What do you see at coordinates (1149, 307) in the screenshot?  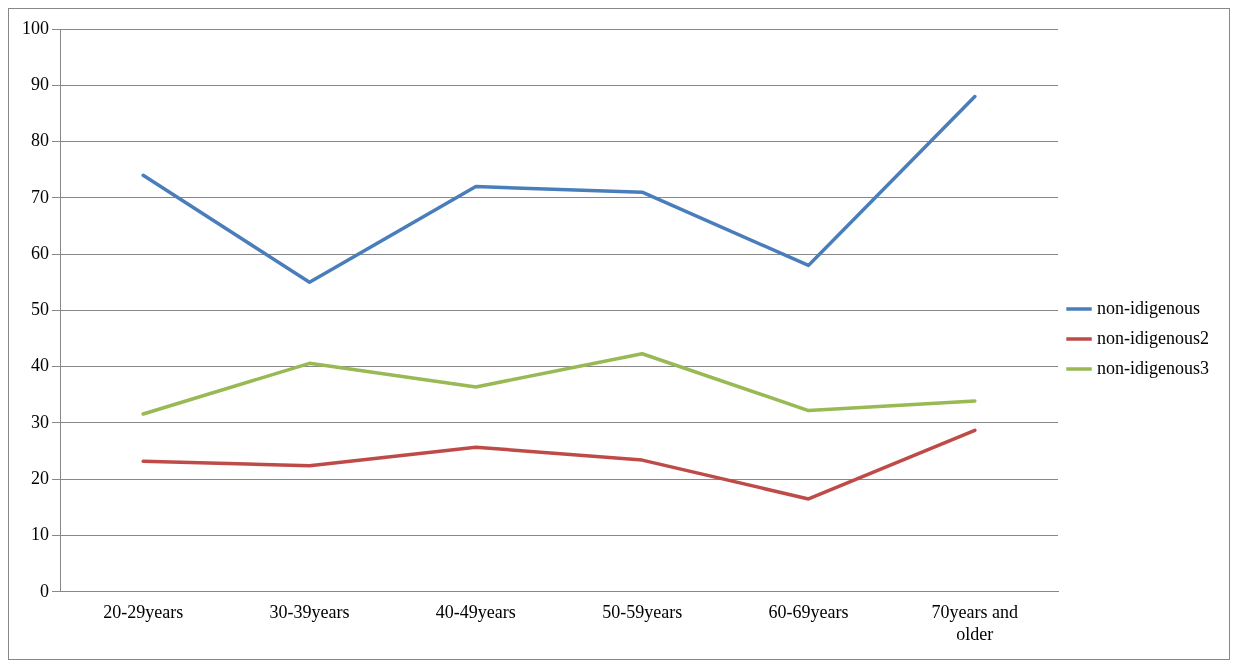 I see `legend-label: non-idigenous` at bounding box center [1149, 307].